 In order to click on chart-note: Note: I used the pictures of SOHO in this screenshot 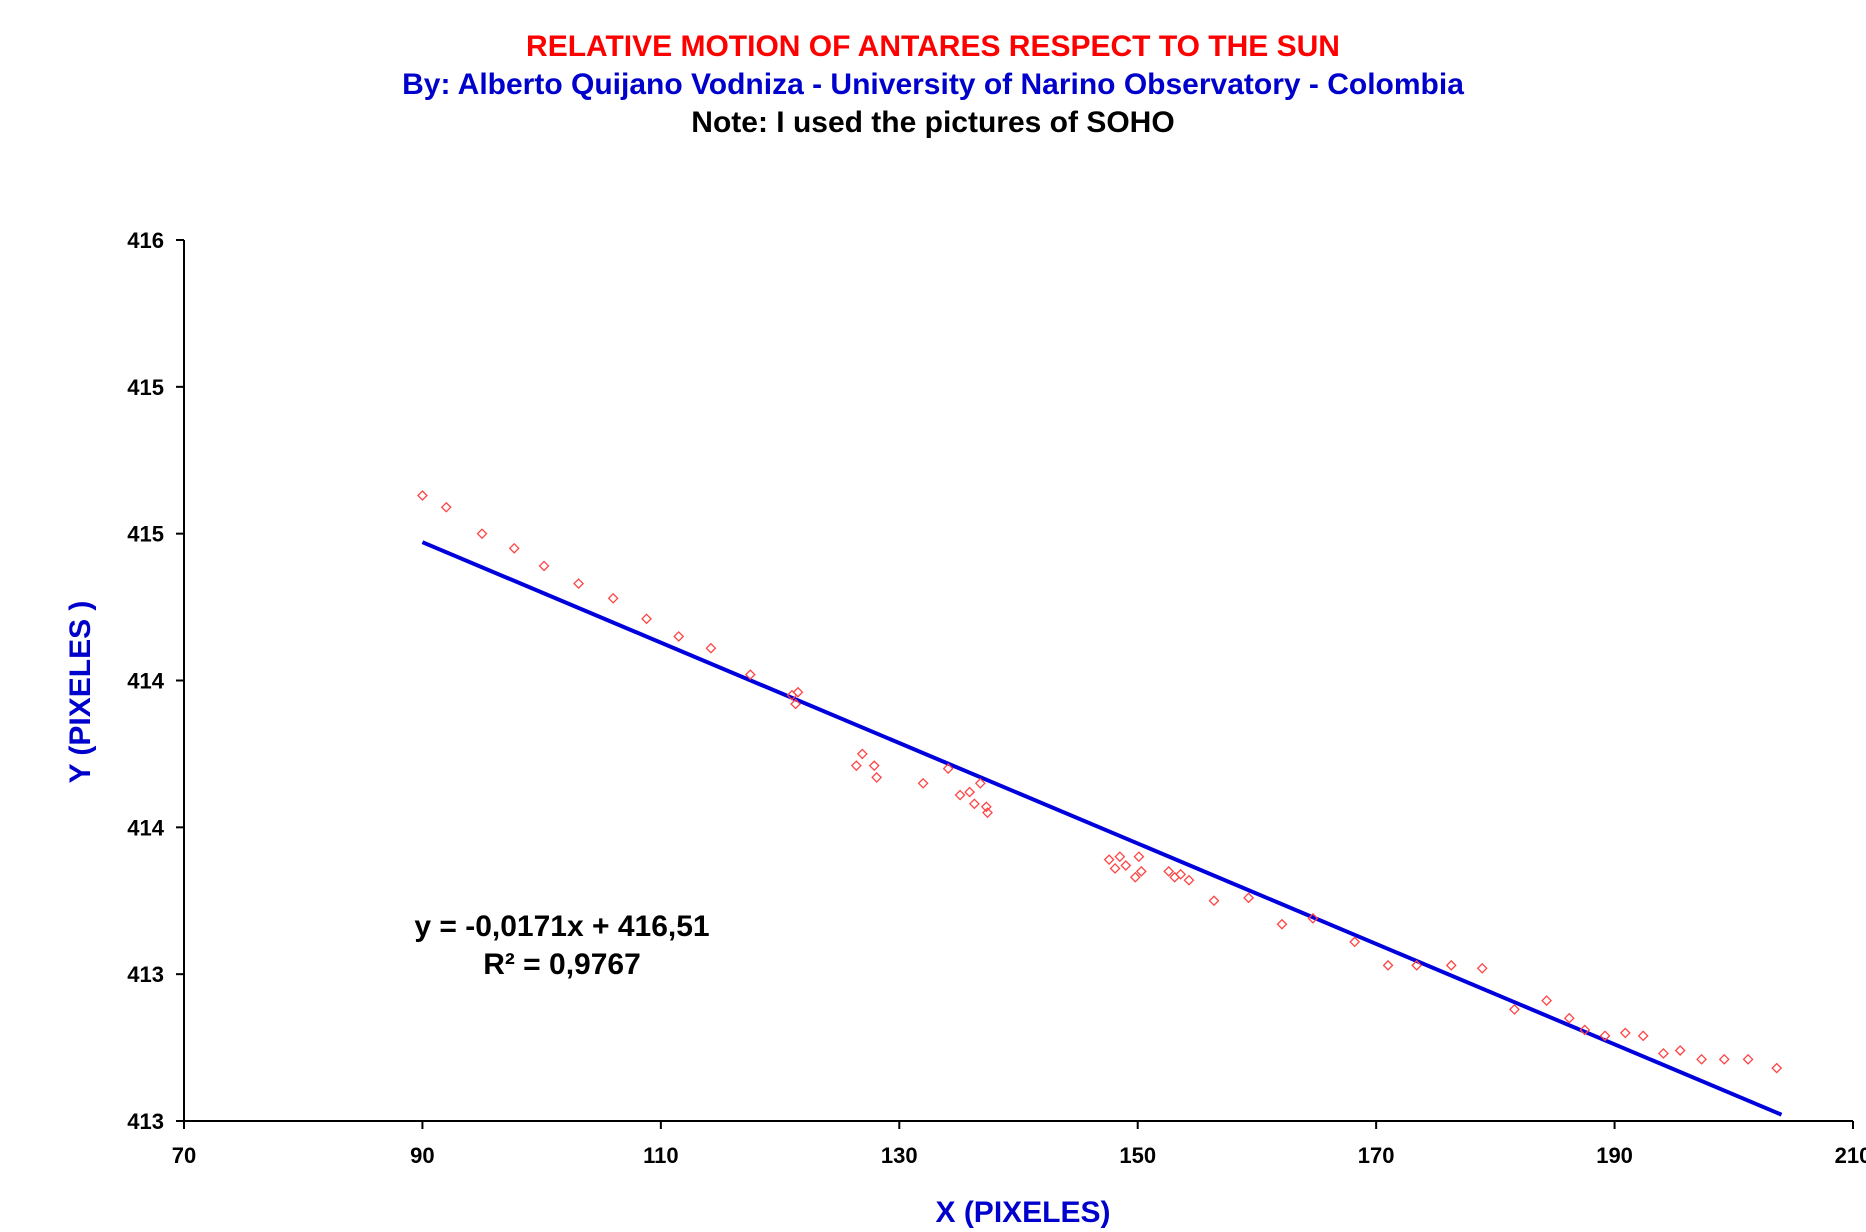, I will do `click(933, 122)`.